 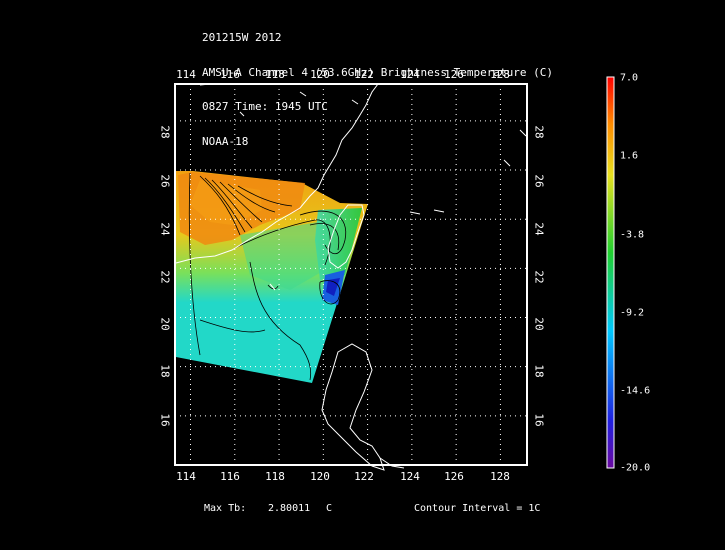 What do you see at coordinates (225, 141) in the screenshot?
I see `satellite-title: NOAA-18` at bounding box center [225, 141].